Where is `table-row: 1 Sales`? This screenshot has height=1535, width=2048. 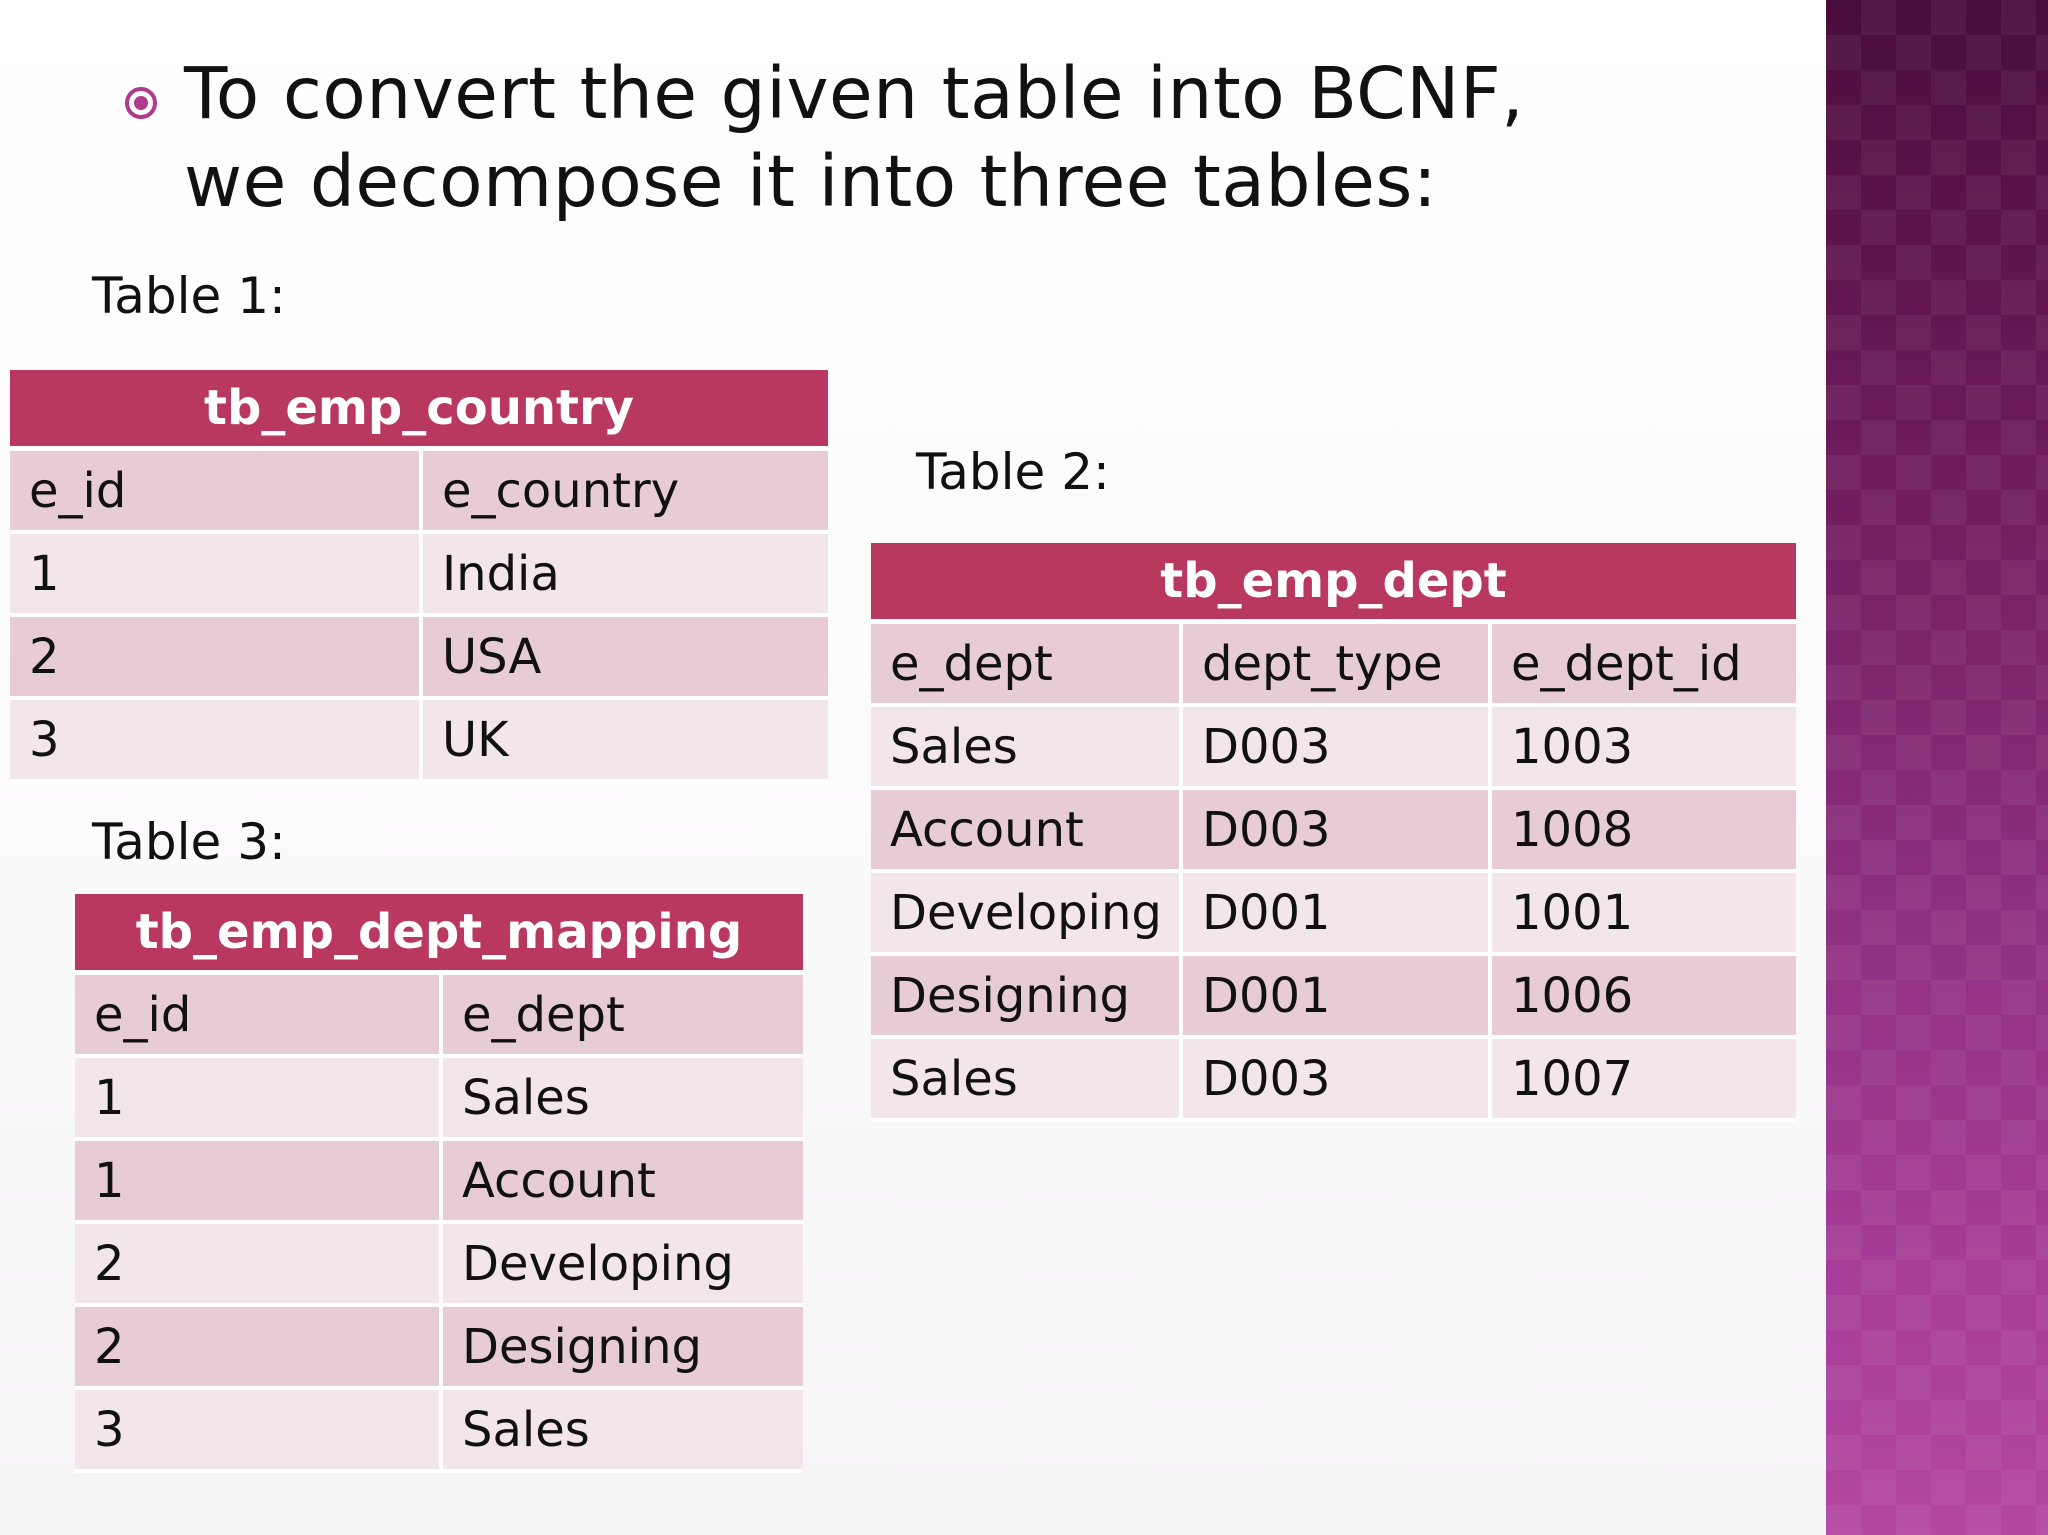 table-row: 1 Sales is located at coordinates (439, 1099).